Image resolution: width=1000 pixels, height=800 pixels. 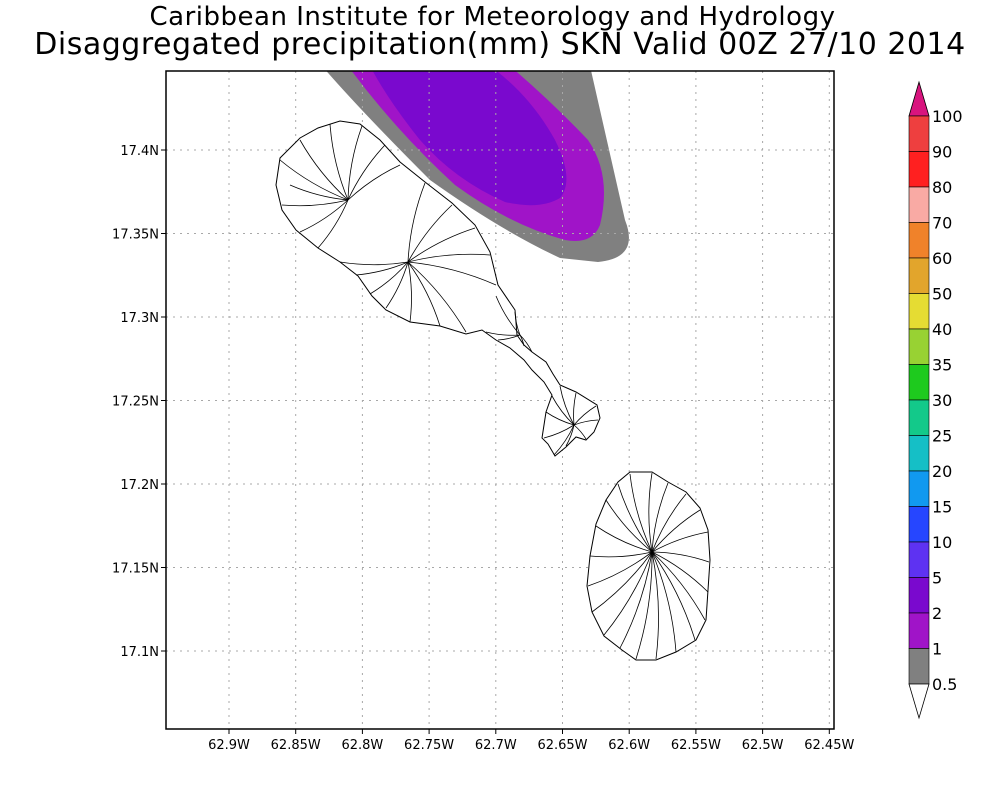 I want to click on x-tick-label: 62.55W, so click(x=696, y=745).